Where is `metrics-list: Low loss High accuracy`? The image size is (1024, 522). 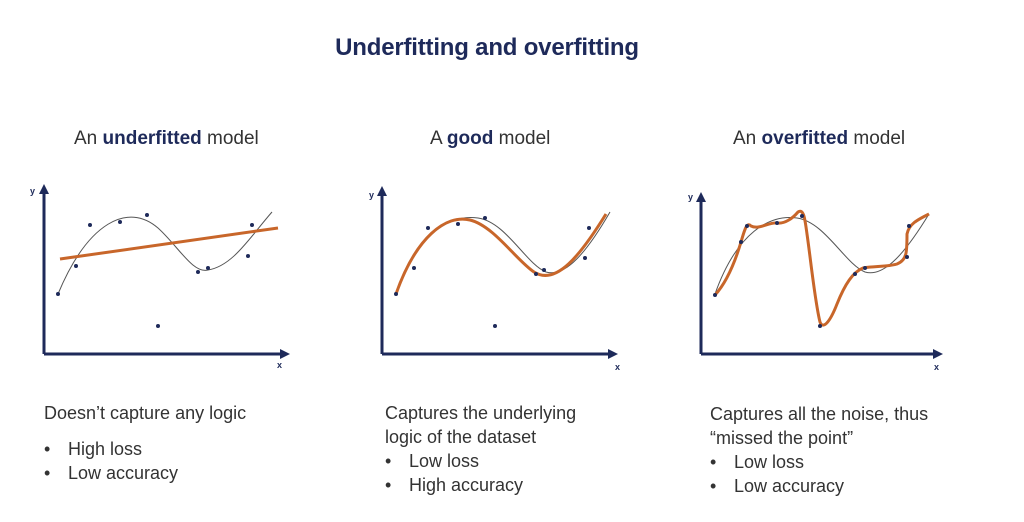
metrics-list: Low loss High accuracy is located at coordinates (480, 473).